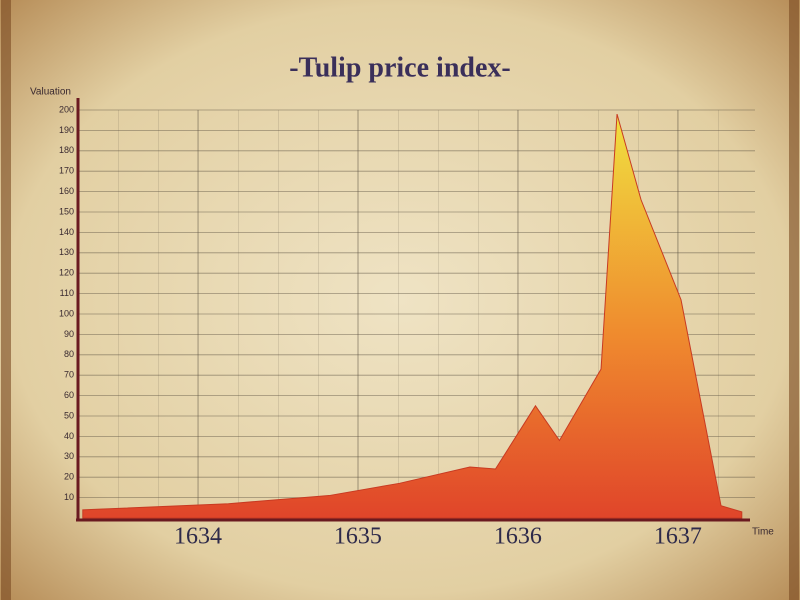 The image size is (800, 600). Describe the element at coordinates (69, 395) in the screenshot. I see `y-tick-label: 60` at that location.